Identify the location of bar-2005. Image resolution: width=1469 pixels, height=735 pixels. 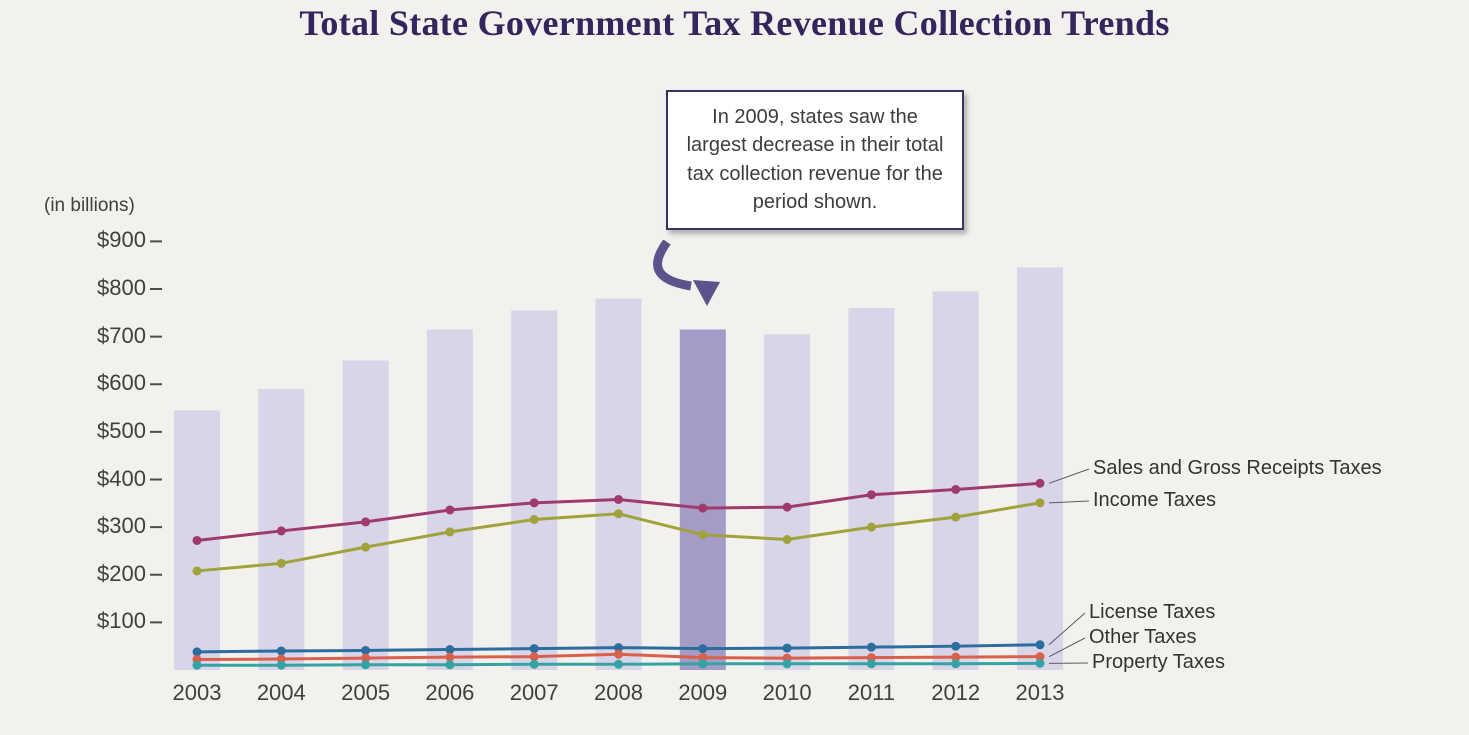
(365, 515).